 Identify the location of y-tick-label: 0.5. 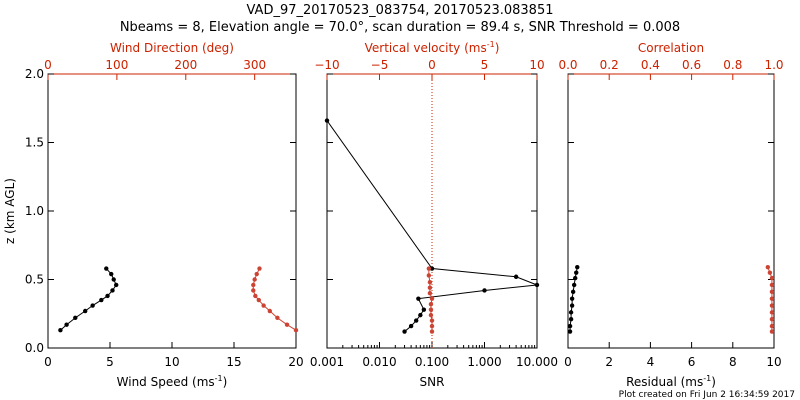
(34, 280).